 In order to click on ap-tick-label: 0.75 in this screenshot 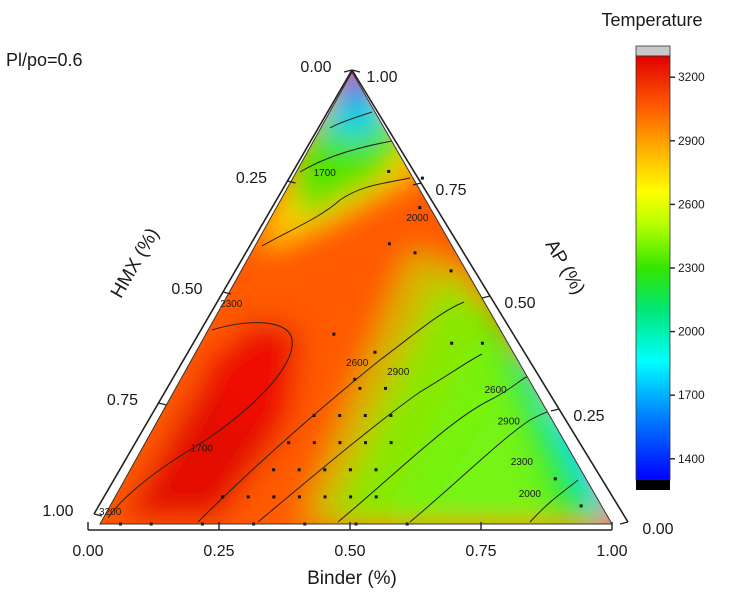, I will do `click(450, 190)`.